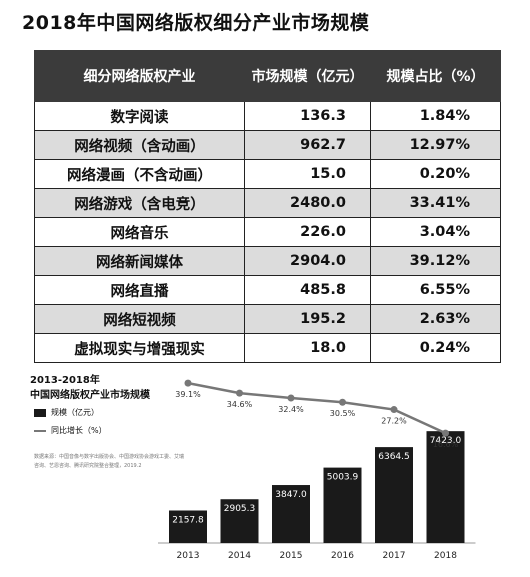 The height and width of the screenshot is (577, 530). What do you see at coordinates (446, 444) in the screenshot?
I see `growth-label-2018: 16.6%` at bounding box center [446, 444].